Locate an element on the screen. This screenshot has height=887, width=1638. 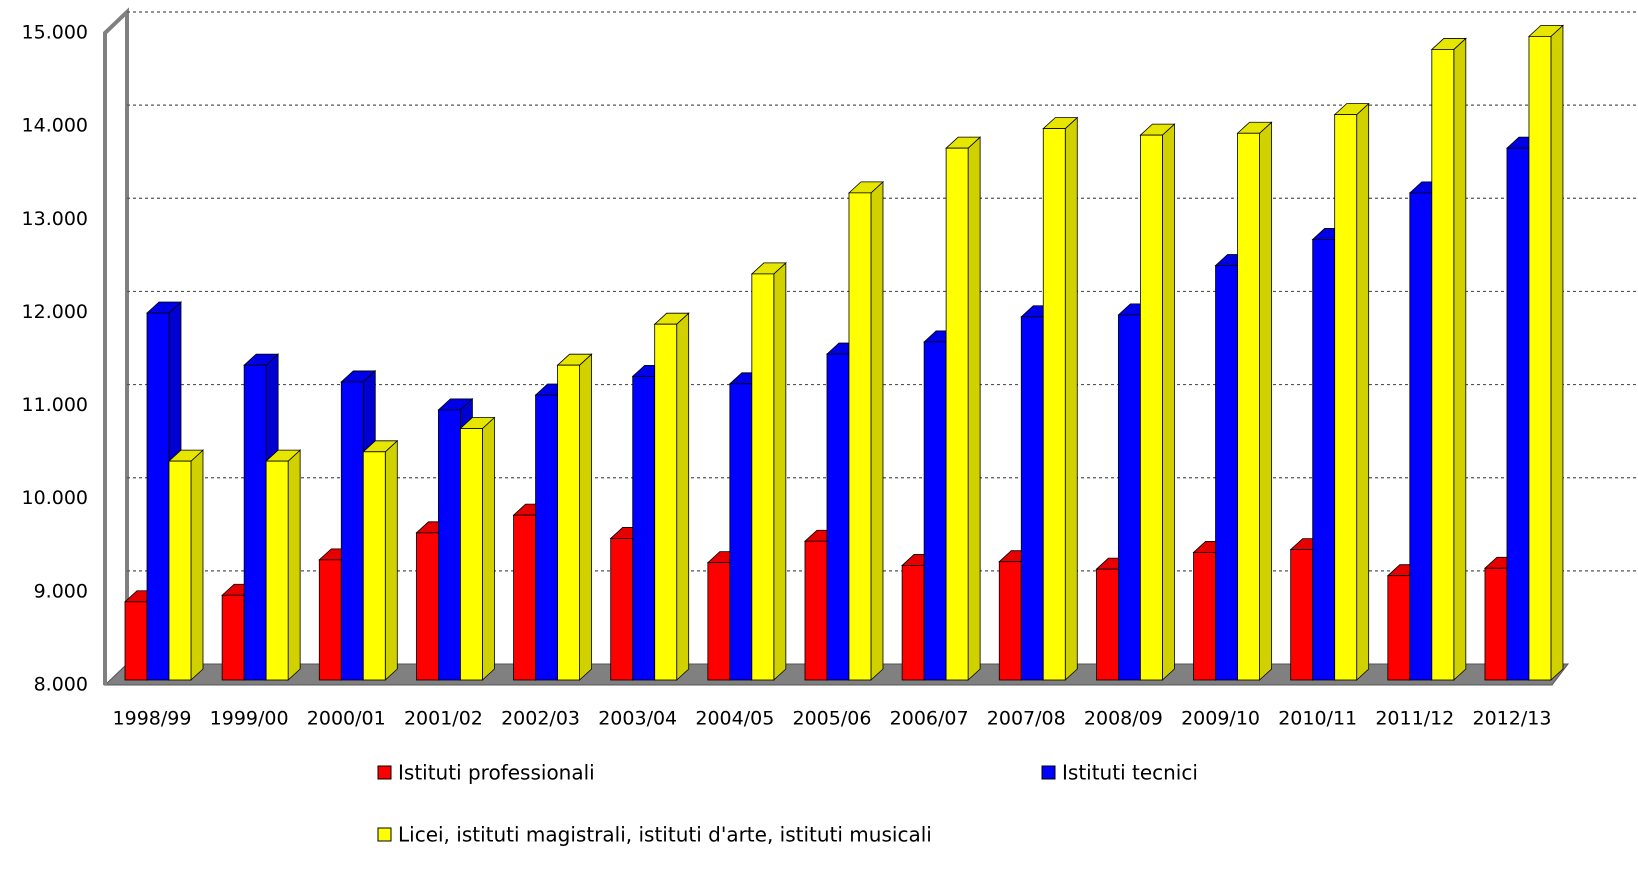
x-tick-label: 1999/00 is located at coordinates (249, 719).